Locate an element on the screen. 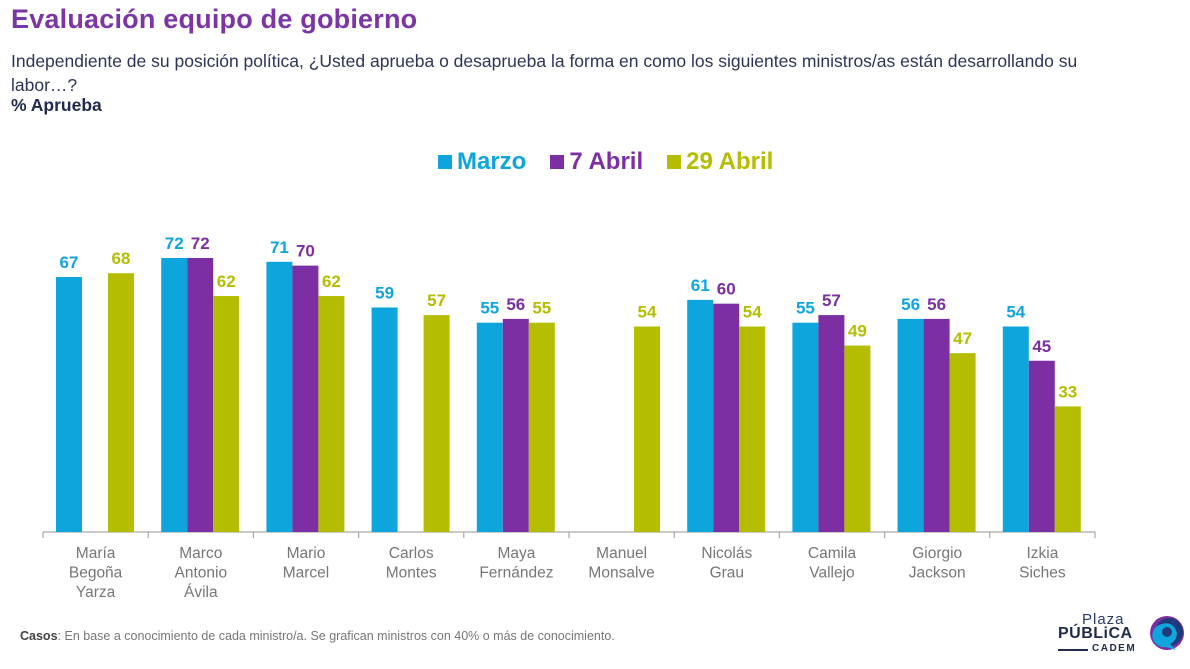 This screenshot has width=1190, height=669. x-tick-label-maya-fernandez: Maya Fernández is located at coordinates (516, 563).